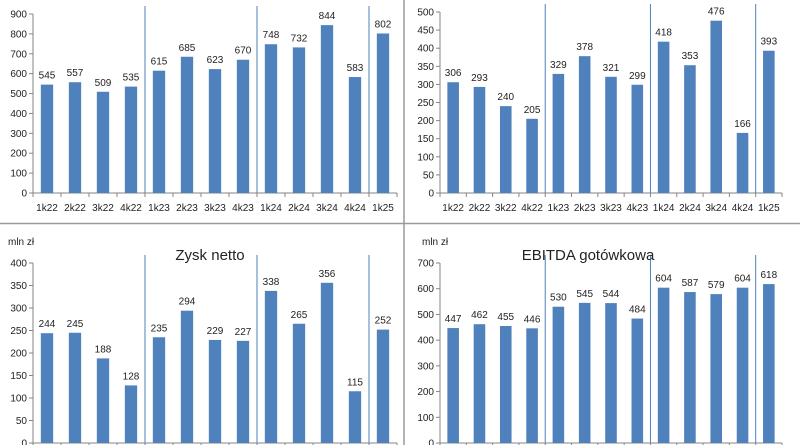 Image resolution: width=800 pixels, height=445 pixels. I want to click on y-tick-label: 800, so click(18, 34).